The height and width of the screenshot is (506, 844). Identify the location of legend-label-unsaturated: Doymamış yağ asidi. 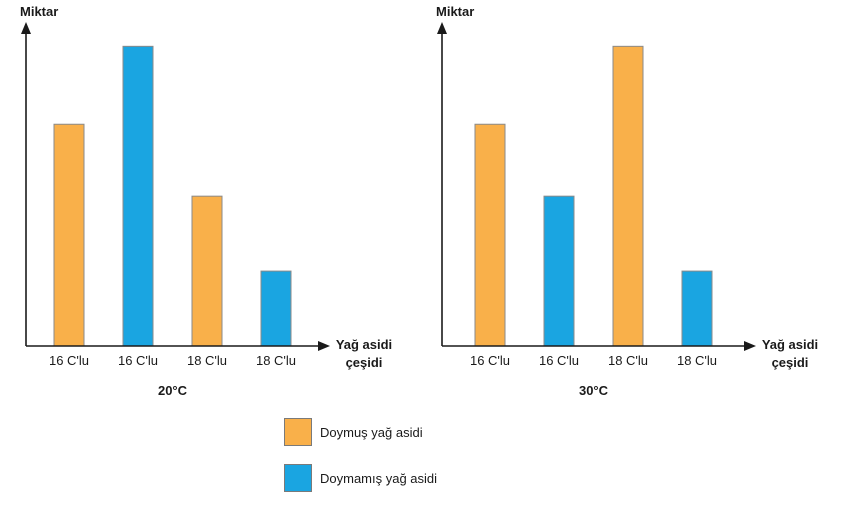
(379, 478).